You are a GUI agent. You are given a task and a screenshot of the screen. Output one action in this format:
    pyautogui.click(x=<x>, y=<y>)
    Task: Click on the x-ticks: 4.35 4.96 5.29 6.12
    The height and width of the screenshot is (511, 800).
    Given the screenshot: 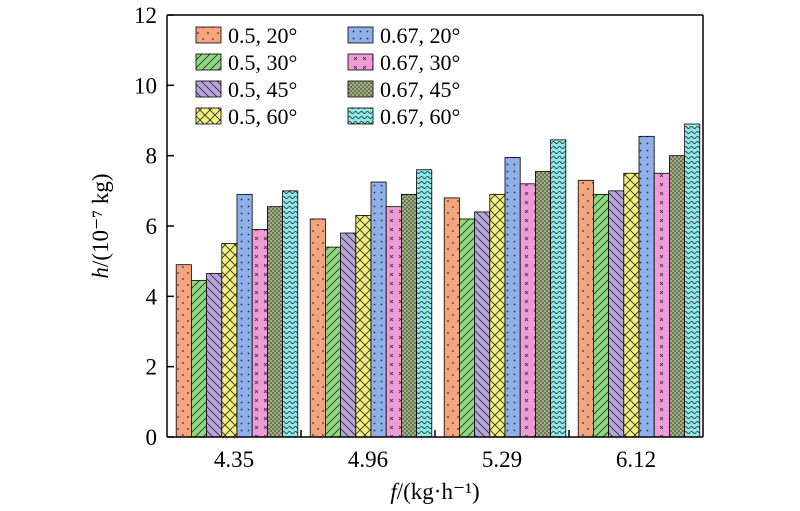 What is the action you would take?
    pyautogui.click(x=435, y=451)
    